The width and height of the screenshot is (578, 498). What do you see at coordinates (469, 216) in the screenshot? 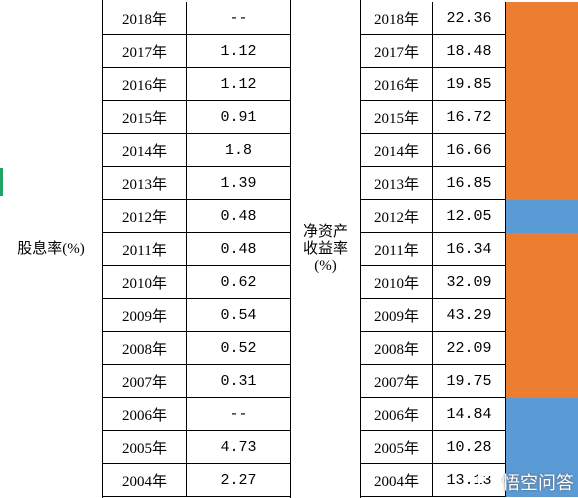
I see `value-cell: 12.05` at bounding box center [469, 216].